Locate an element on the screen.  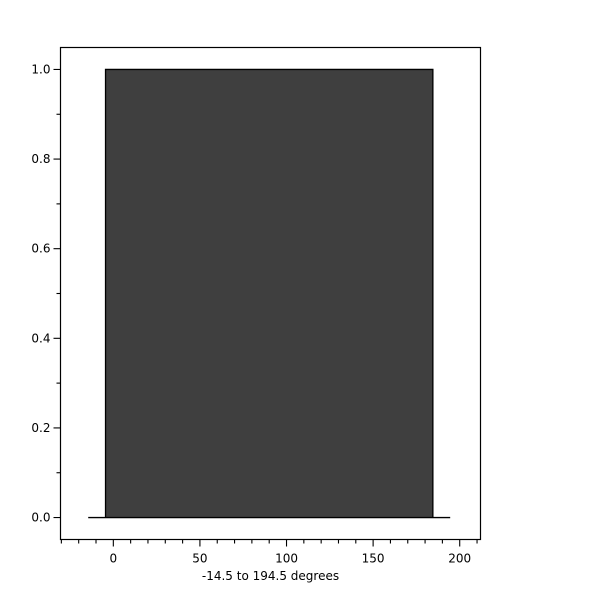
y-tick-label: 0.4 is located at coordinates (40, 338).